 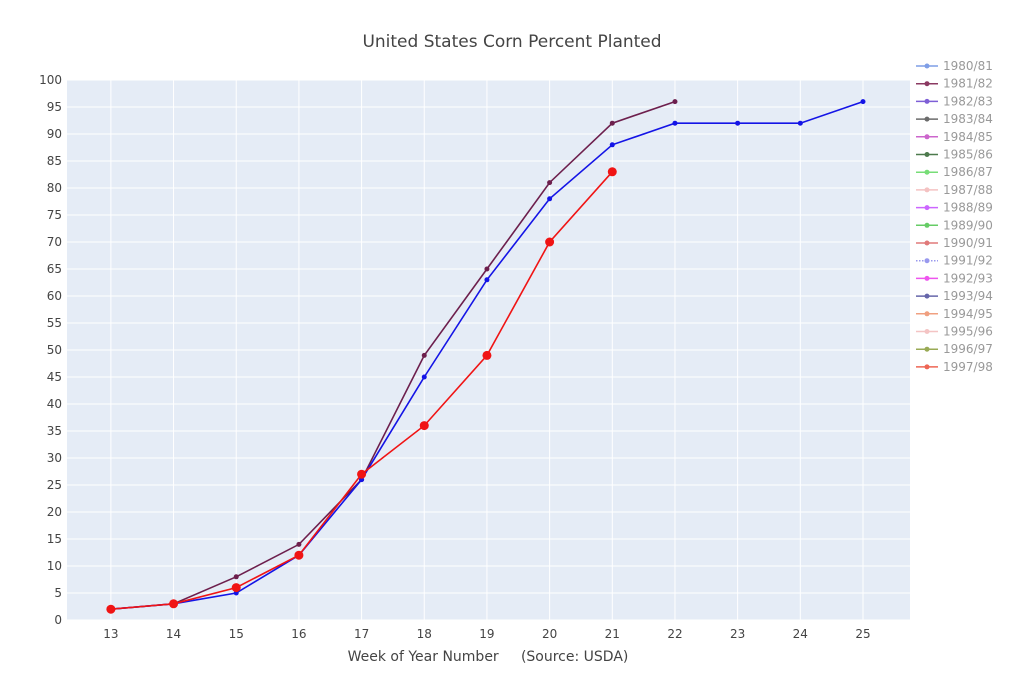 What do you see at coordinates (954, 243) in the screenshot?
I see `legend-item: 1990/91` at bounding box center [954, 243].